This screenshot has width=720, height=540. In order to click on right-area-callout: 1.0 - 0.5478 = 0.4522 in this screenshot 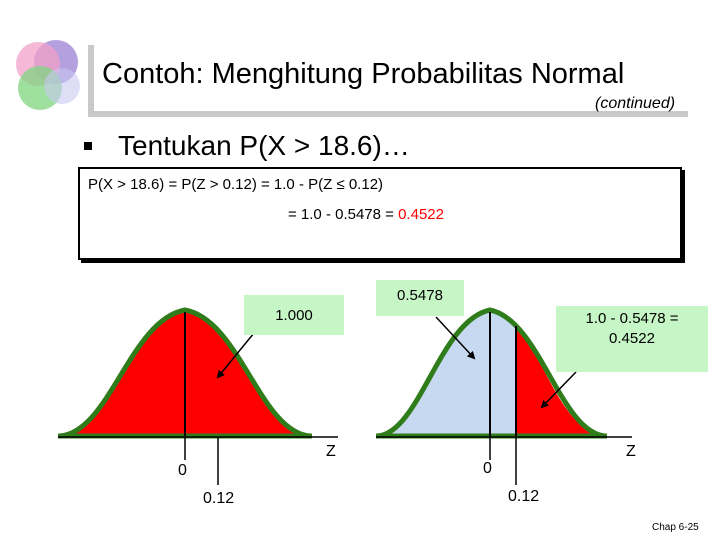, I will do `click(632, 339)`.